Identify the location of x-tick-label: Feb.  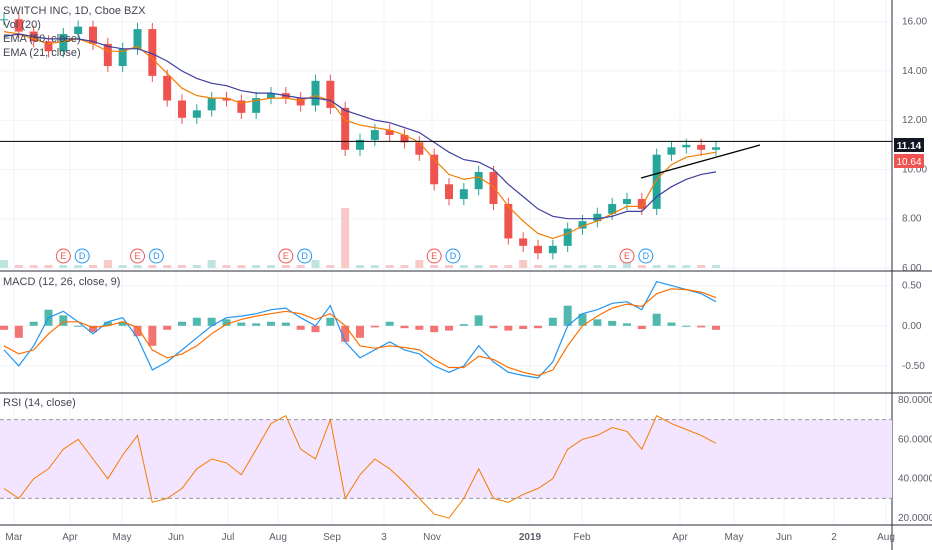
(582, 537).